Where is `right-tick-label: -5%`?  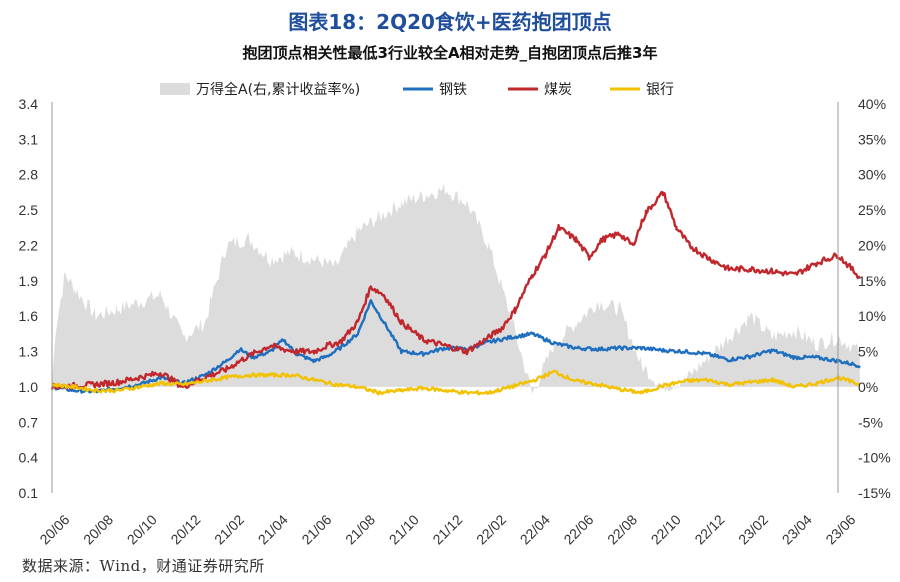 right-tick-label: -5% is located at coordinates (870, 422).